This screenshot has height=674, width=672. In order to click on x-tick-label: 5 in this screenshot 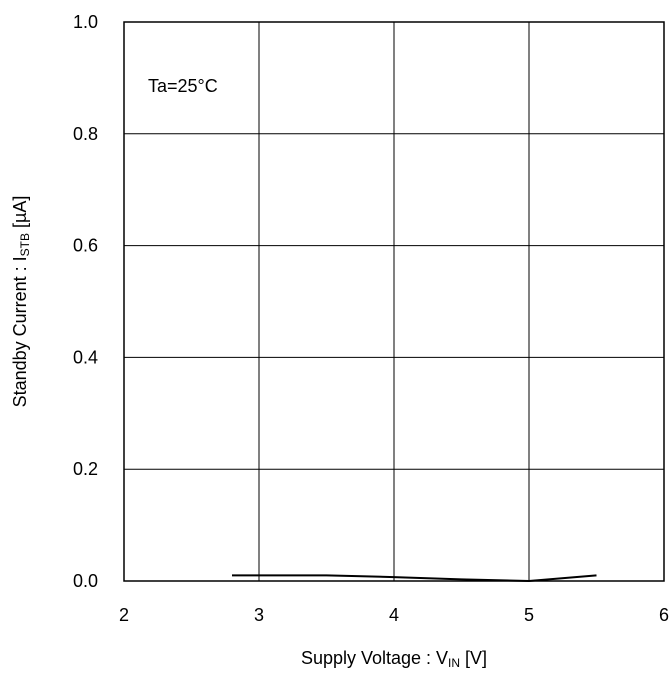, I will do `click(529, 615)`.